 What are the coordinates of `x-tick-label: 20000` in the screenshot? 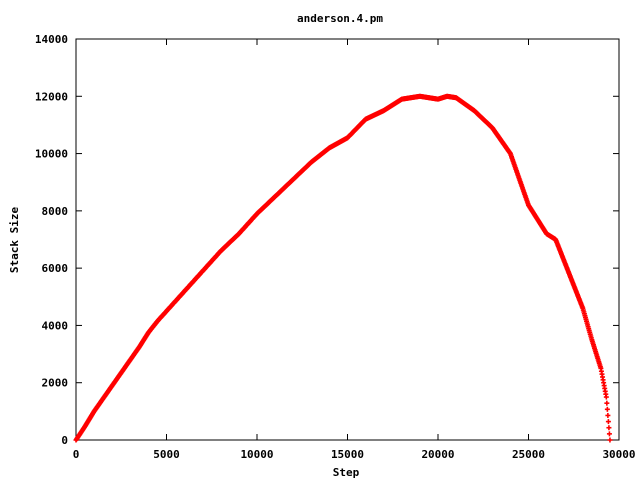 It's located at (437, 454).